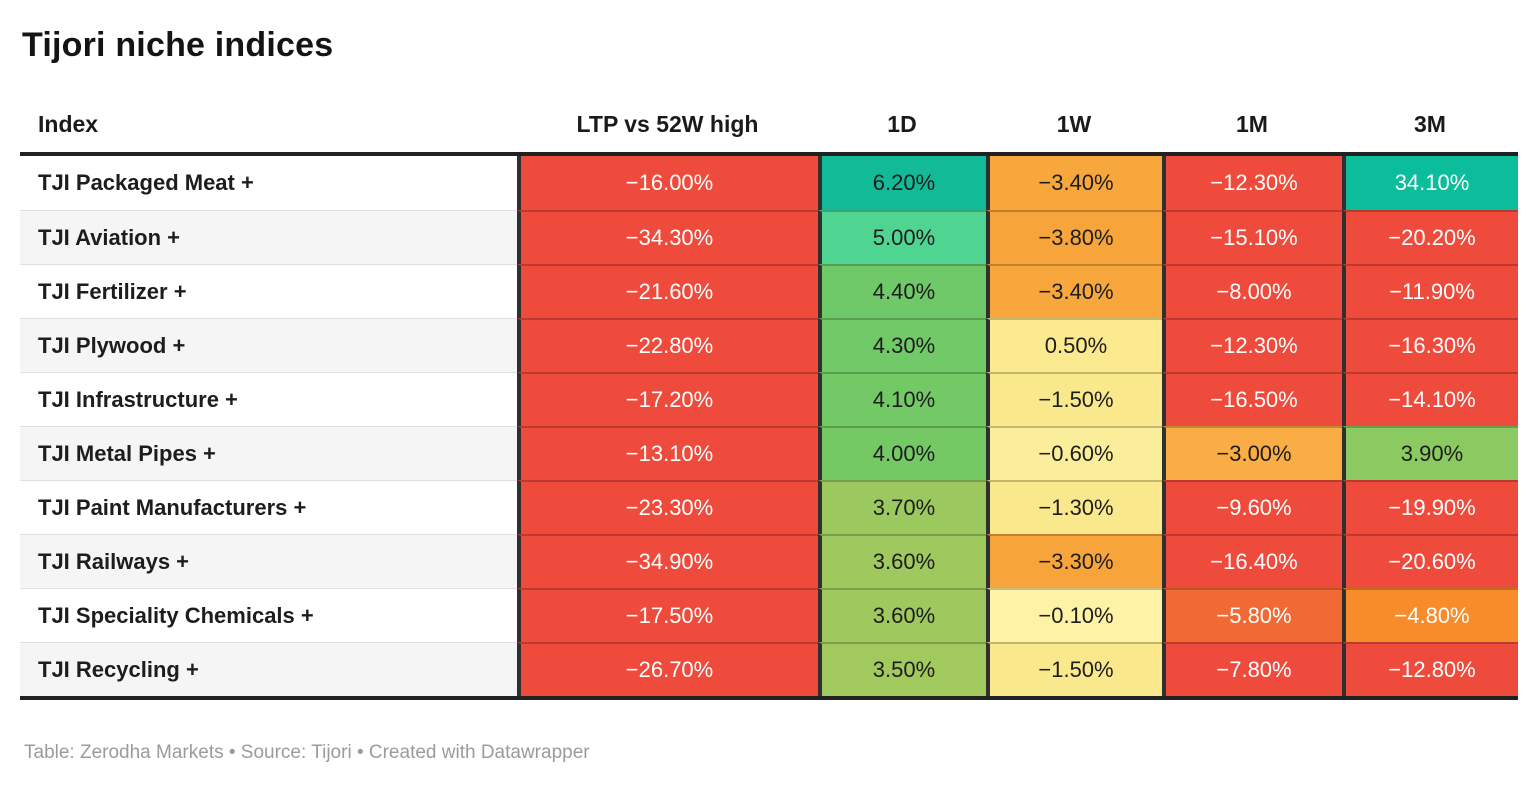 This screenshot has width=1540, height=810. I want to click on index-name-cell: TJI Fertilizer +, so click(268, 291).